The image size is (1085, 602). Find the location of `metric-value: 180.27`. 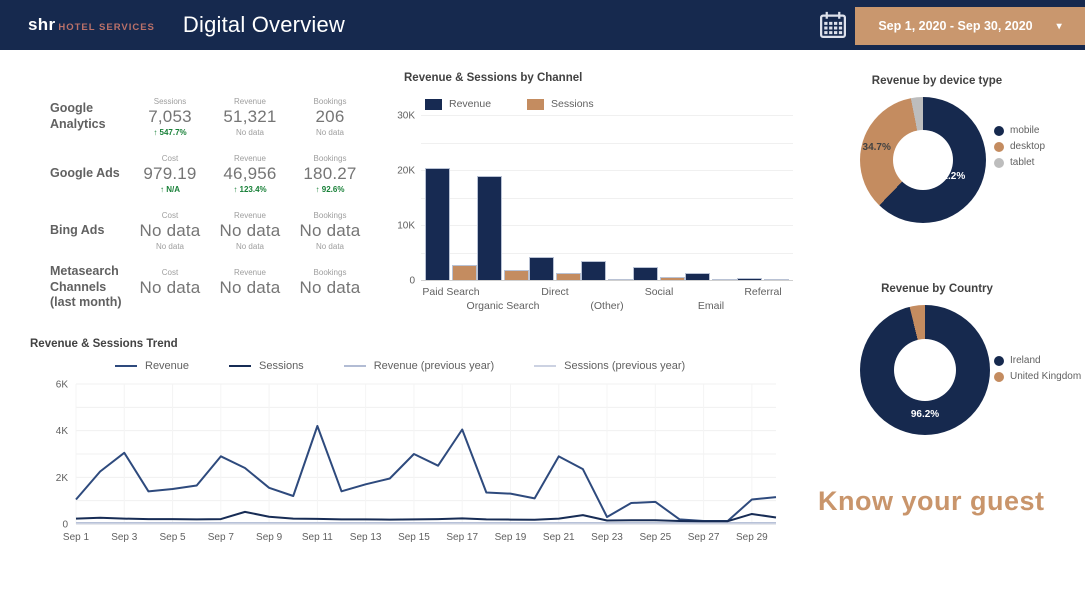

metric-value: 180.27 is located at coordinates (330, 173).